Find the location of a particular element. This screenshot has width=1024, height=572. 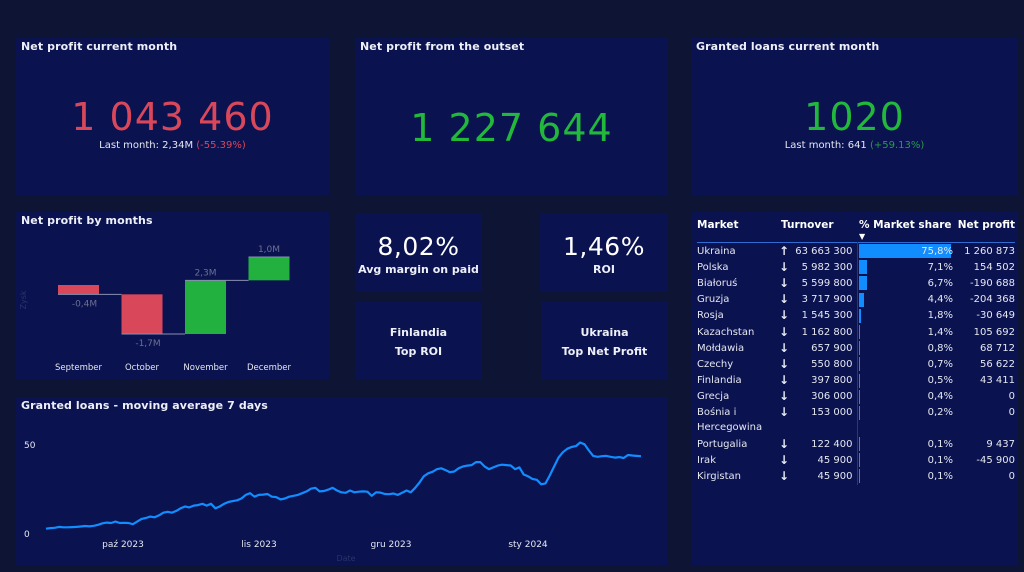

cell-market-share: 7,1% is located at coordinates (905, 267).